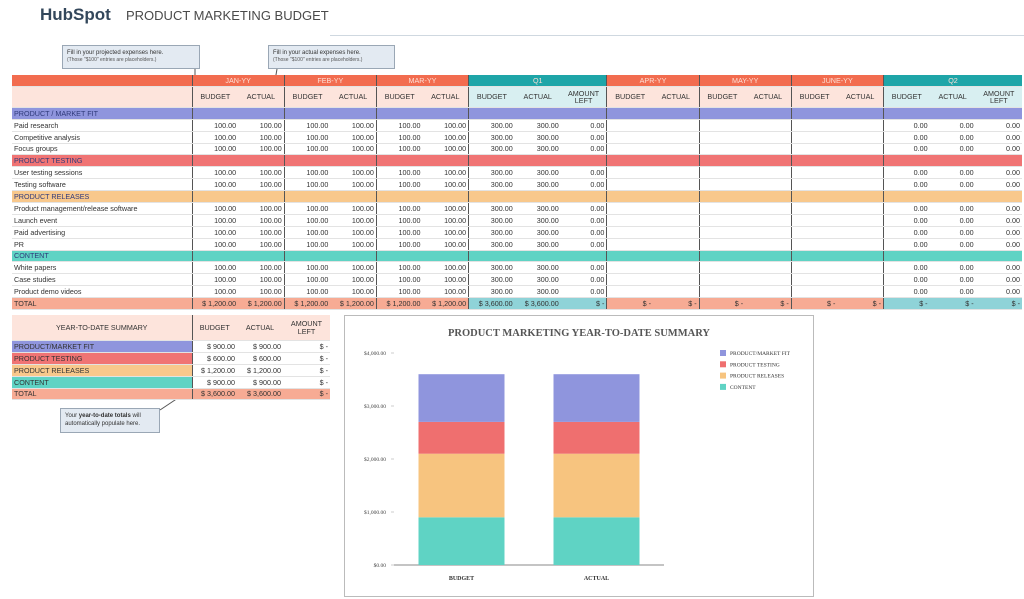  Describe the element at coordinates (102, 81) in the screenshot. I see `header-cell` at that location.